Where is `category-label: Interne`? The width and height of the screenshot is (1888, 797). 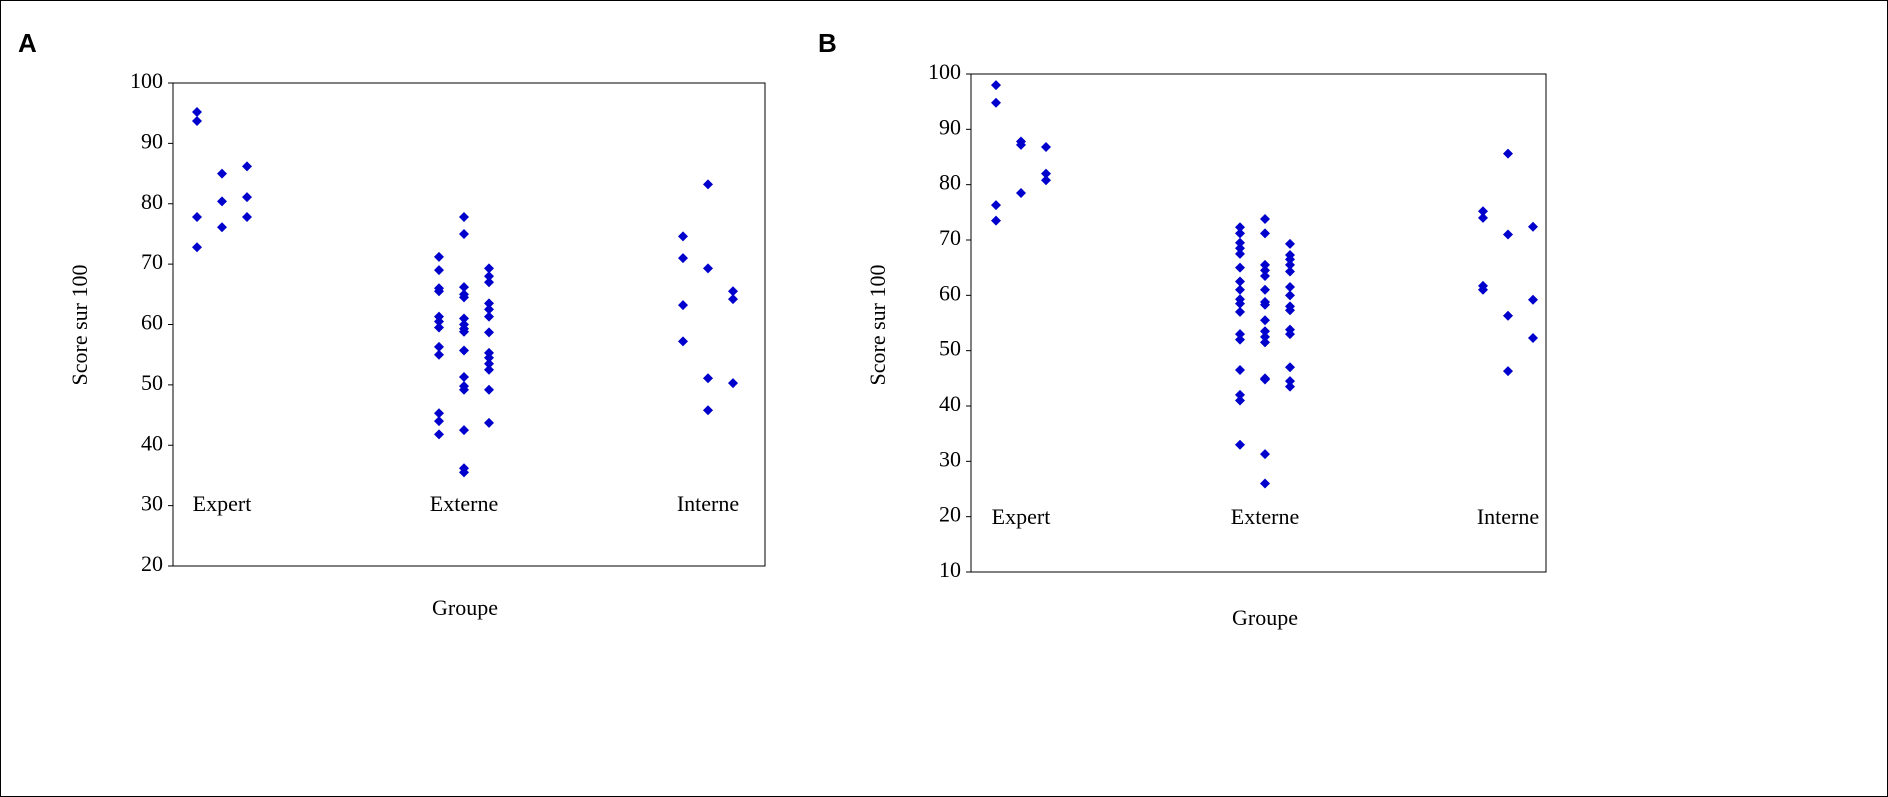 category-label: Interne is located at coordinates (708, 503).